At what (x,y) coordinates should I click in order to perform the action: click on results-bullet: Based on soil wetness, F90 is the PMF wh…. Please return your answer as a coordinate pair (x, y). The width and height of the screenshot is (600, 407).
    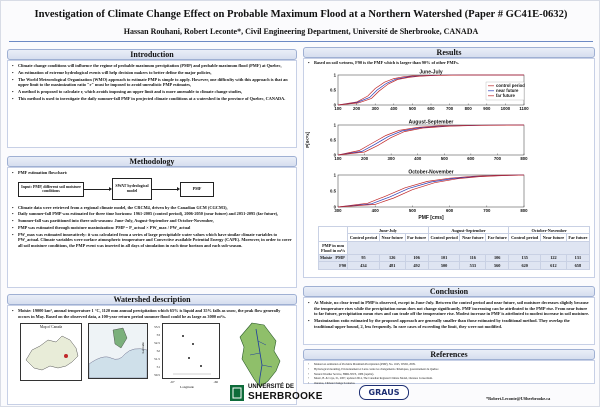
    Looking at the image, I should click on (449, 63).